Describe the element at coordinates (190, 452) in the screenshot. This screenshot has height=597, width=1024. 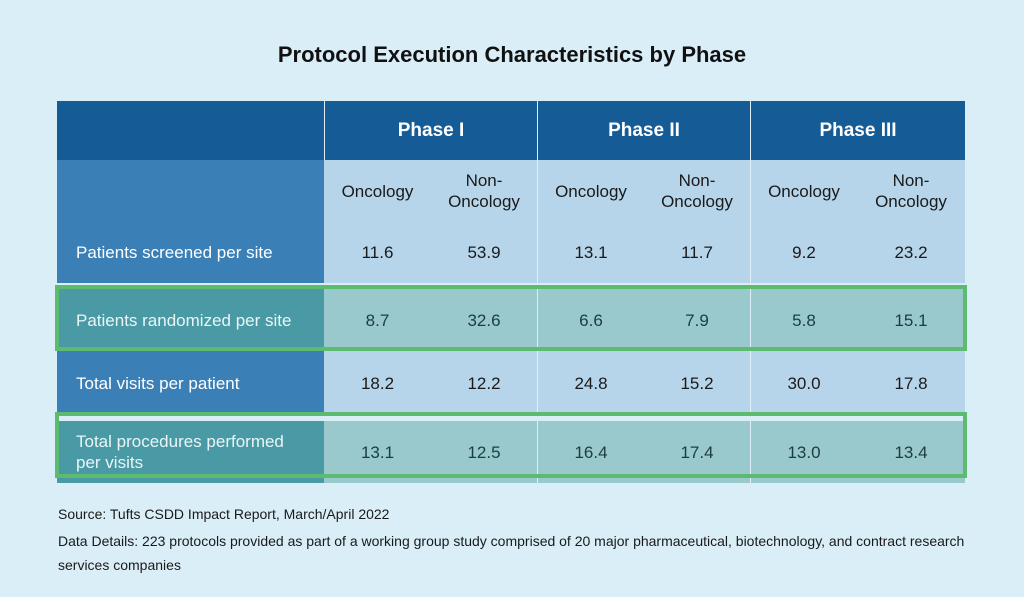
I see `row-label: Total procedures performed per visits` at that location.